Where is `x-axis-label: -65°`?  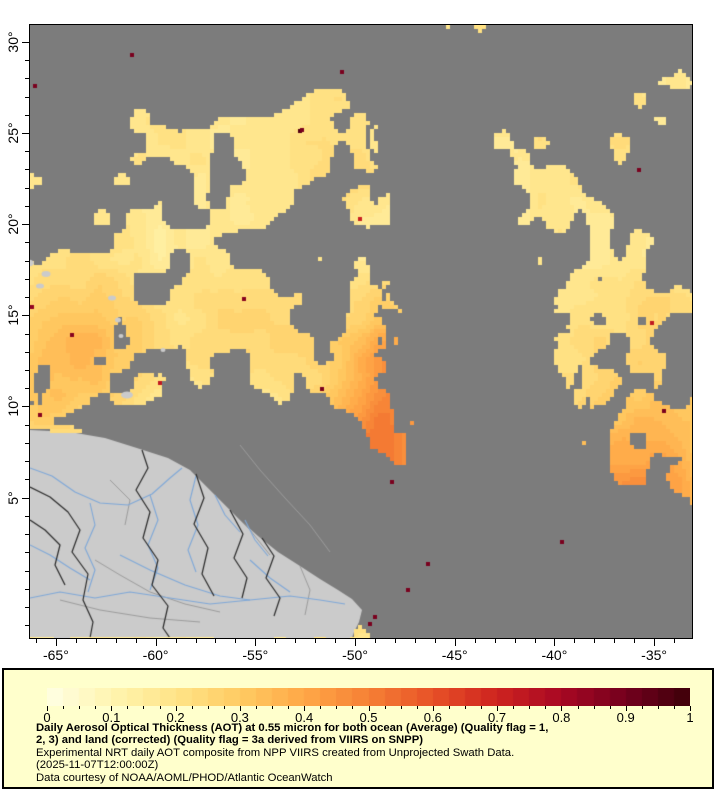 x-axis-label: -65° is located at coordinates (55, 655).